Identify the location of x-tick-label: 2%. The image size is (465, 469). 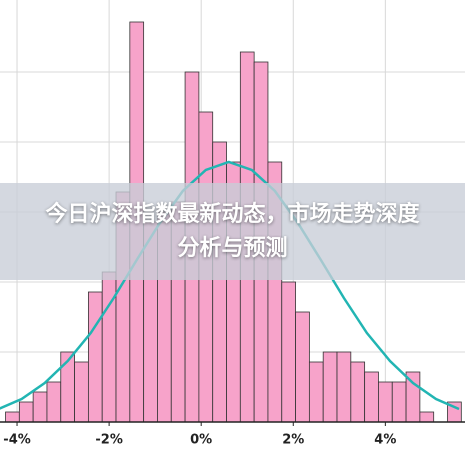
(293, 440).